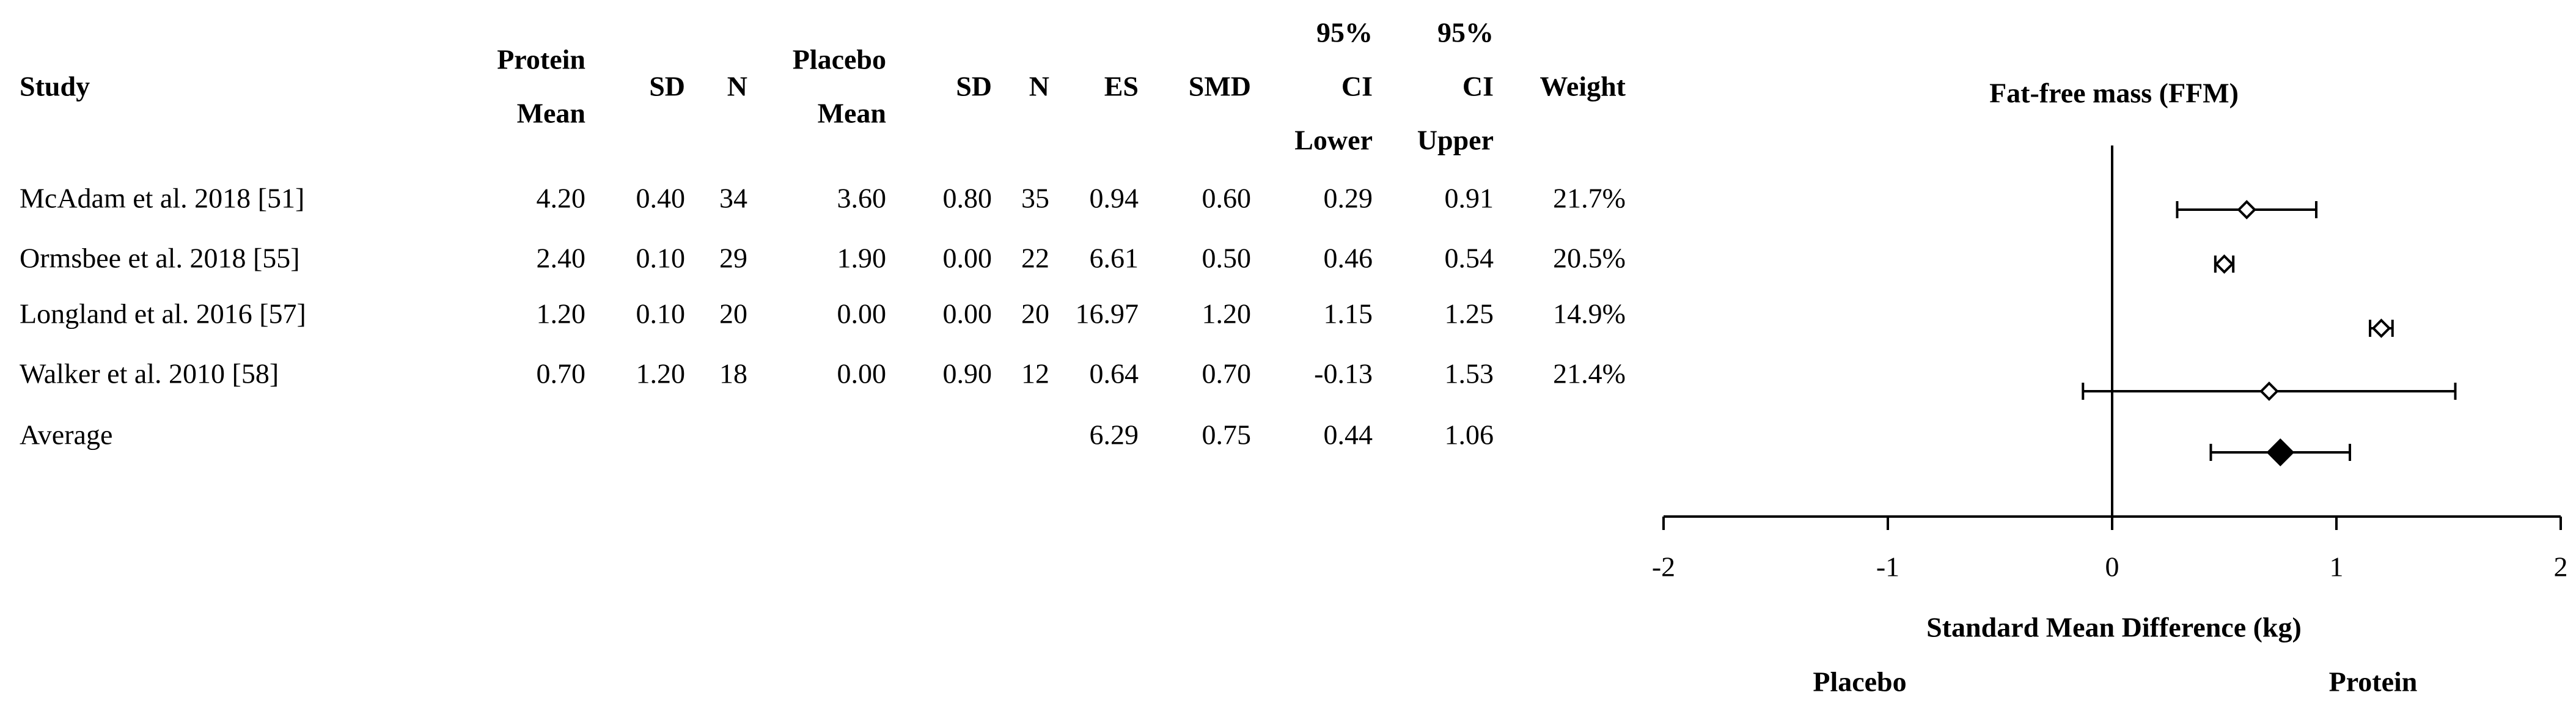 The image size is (2576, 725). Describe the element at coordinates (1582, 87) in the screenshot. I see `column-header: Weight` at that location.